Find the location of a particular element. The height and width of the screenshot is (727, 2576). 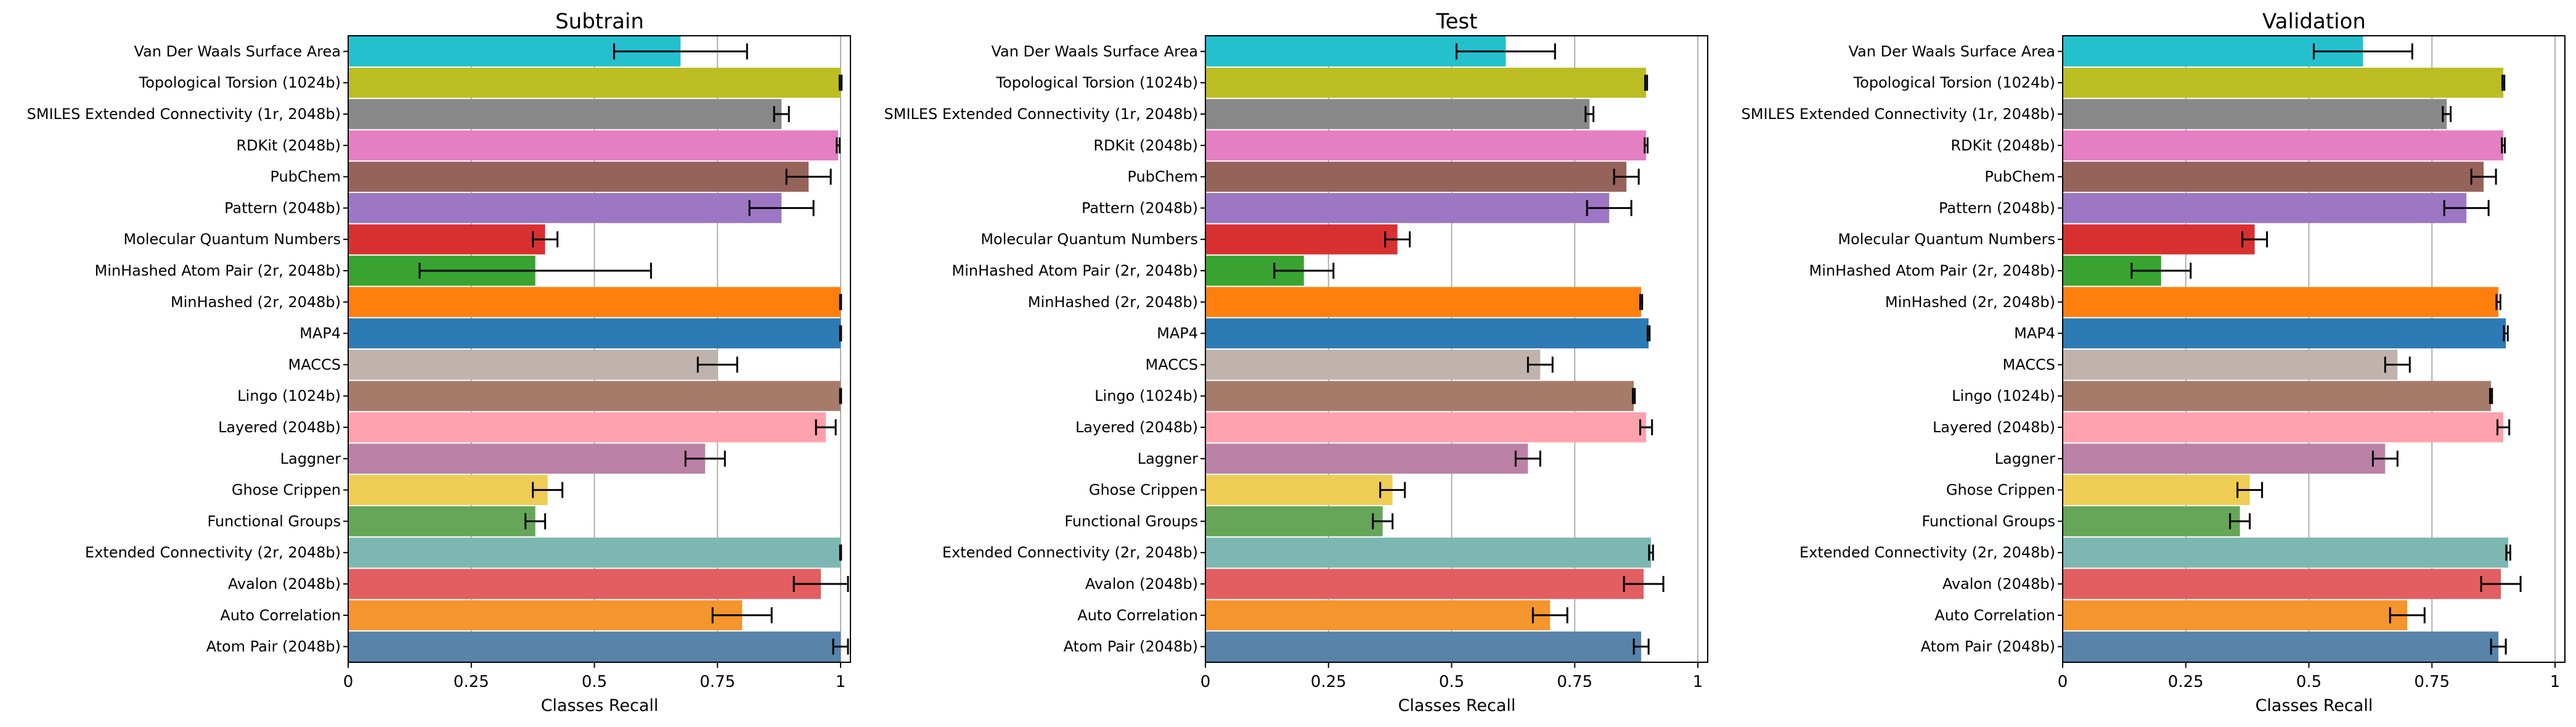

category-label: Lingo (1024b) is located at coordinates (1146, 396).